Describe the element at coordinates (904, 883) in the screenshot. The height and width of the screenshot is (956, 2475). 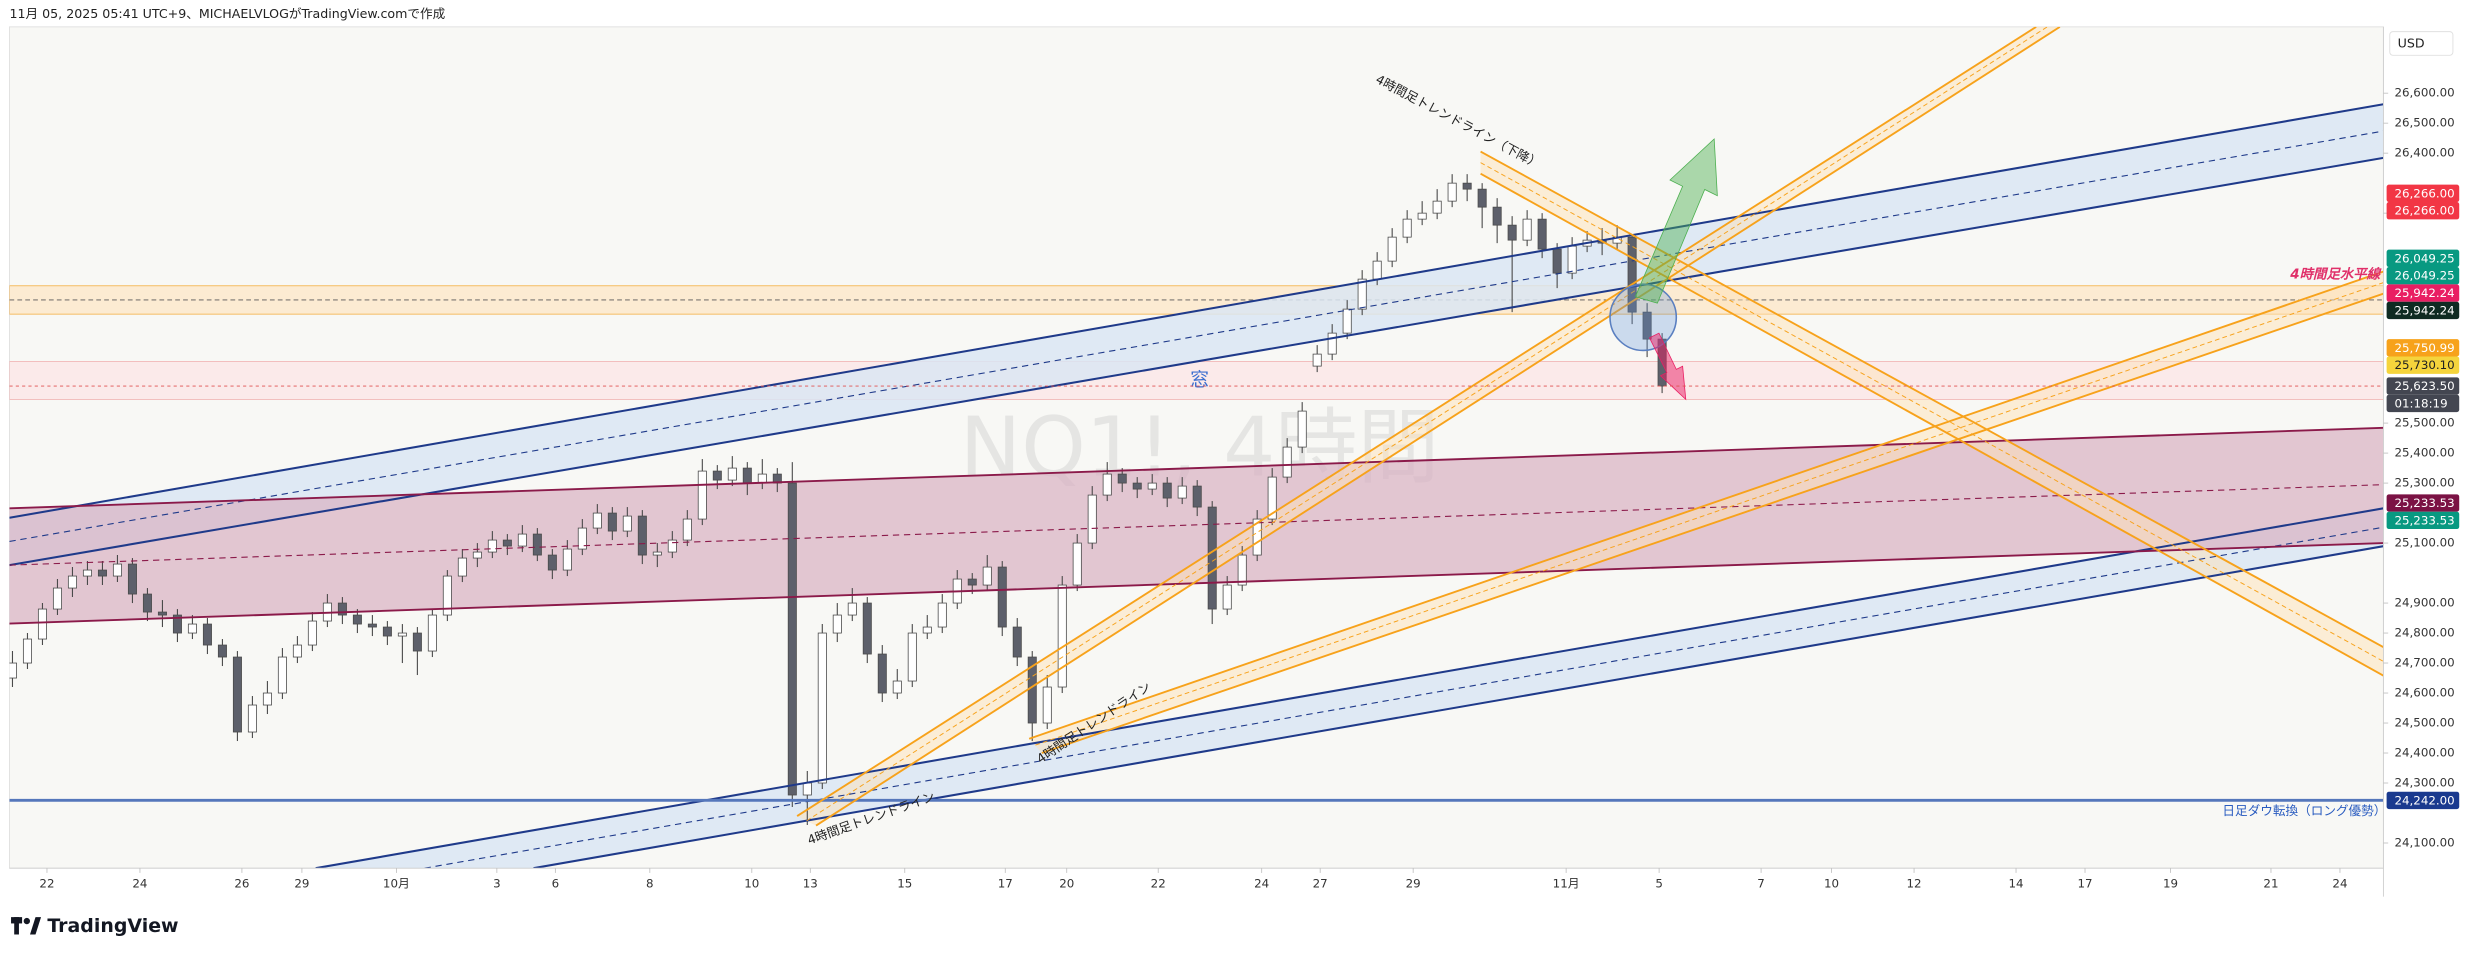
I see `x-tick-label: 15` at that location.